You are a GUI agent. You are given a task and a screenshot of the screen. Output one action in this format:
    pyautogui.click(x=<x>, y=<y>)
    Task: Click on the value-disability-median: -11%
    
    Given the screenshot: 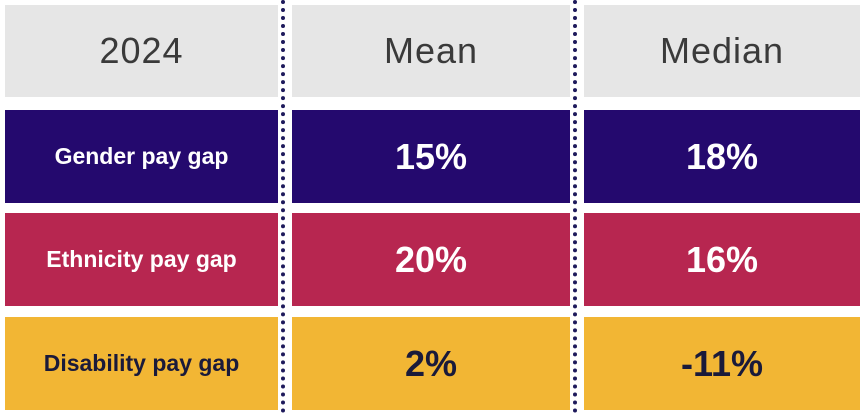 What is the action you would take?
    pyautogui.click(x=722, y=363)
    